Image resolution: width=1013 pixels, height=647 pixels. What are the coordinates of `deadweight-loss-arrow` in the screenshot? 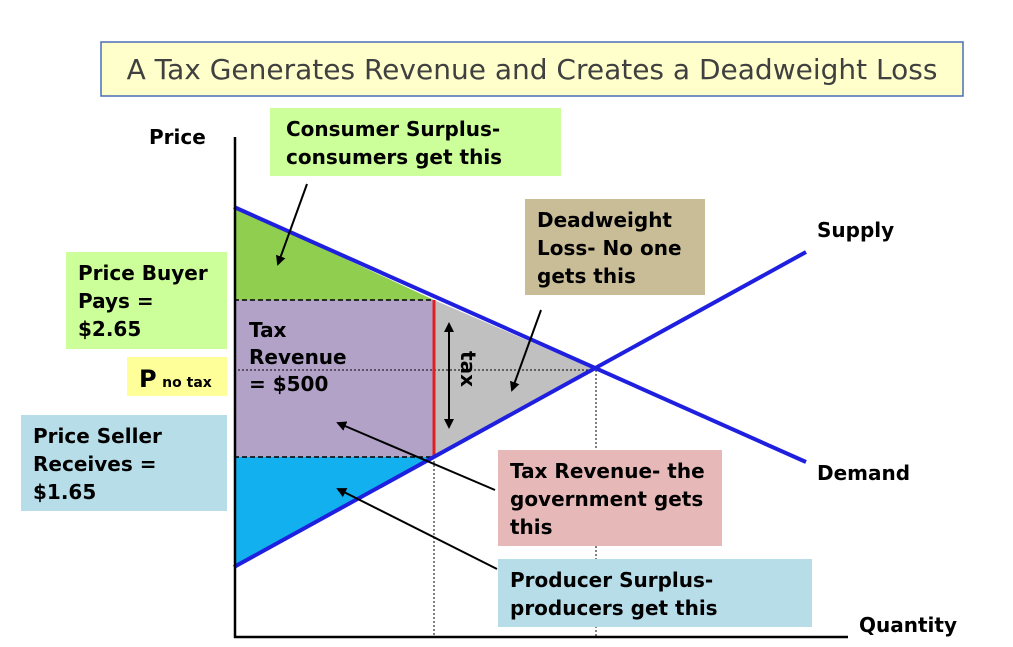 It's located at (526, 350).